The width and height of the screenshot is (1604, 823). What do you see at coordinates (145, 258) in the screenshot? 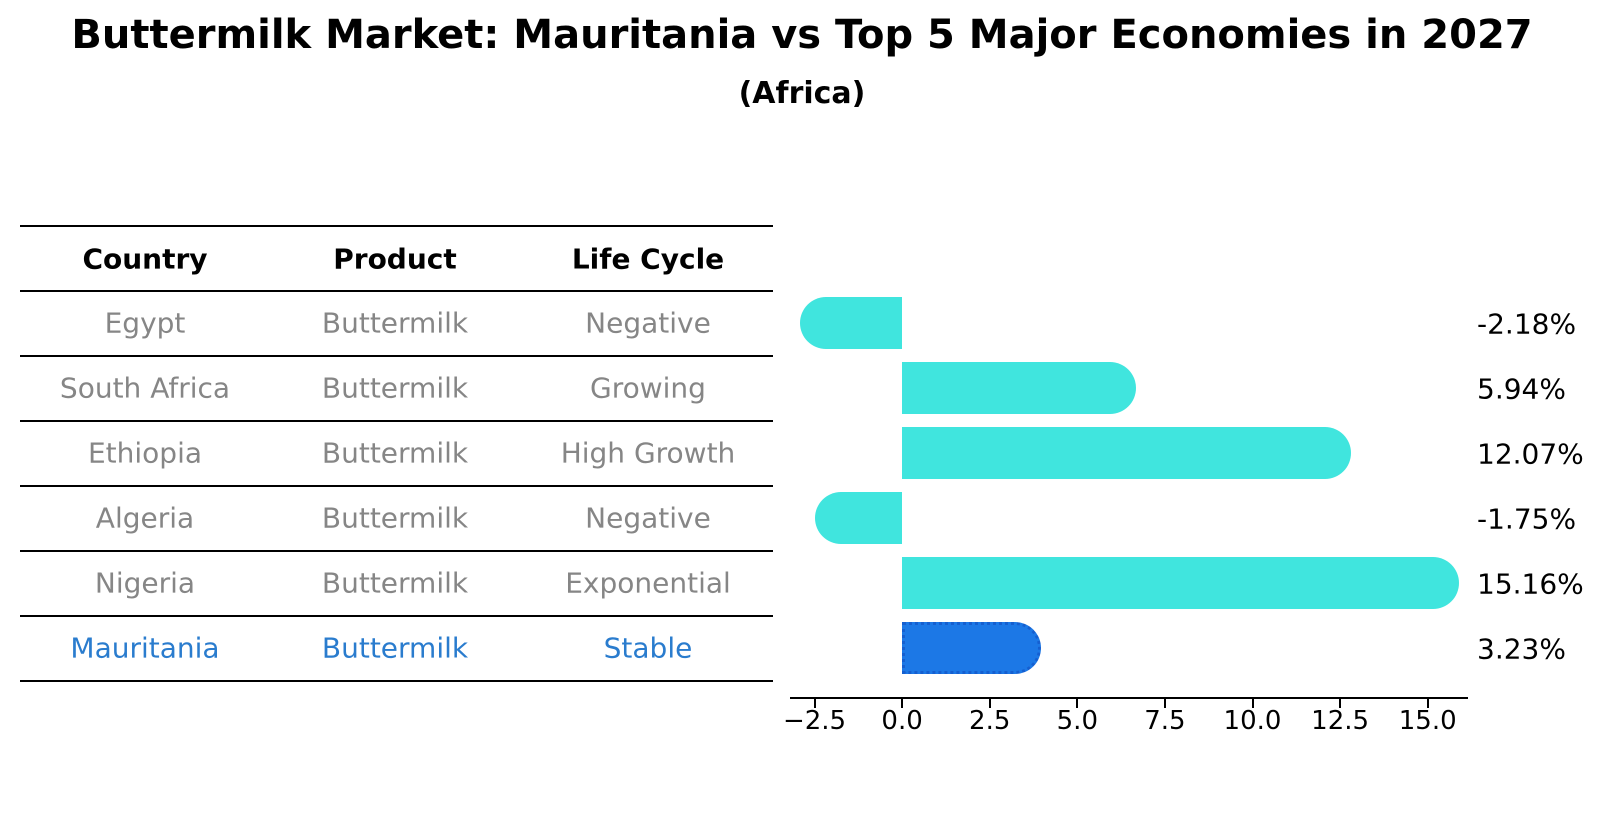
I see `table-header-country: Country` at bounding box center [145, 258].